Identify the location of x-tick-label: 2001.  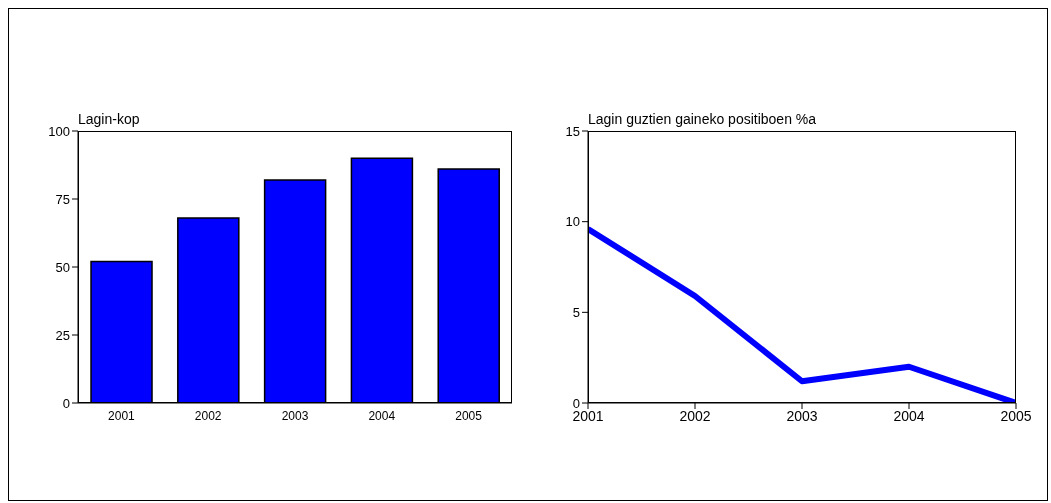
(122, 415).